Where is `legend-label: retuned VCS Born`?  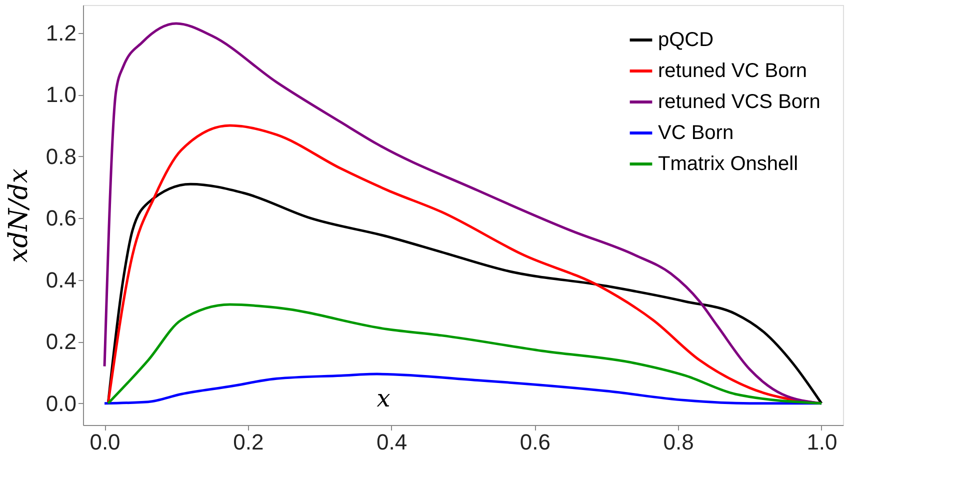
legend-label: retuned VCS Born is located at coordinates (739, 102).